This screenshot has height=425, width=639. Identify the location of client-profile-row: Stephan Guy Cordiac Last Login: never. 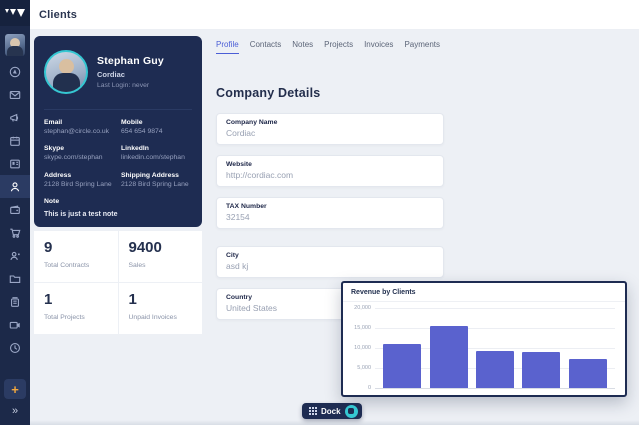
(118, 73).